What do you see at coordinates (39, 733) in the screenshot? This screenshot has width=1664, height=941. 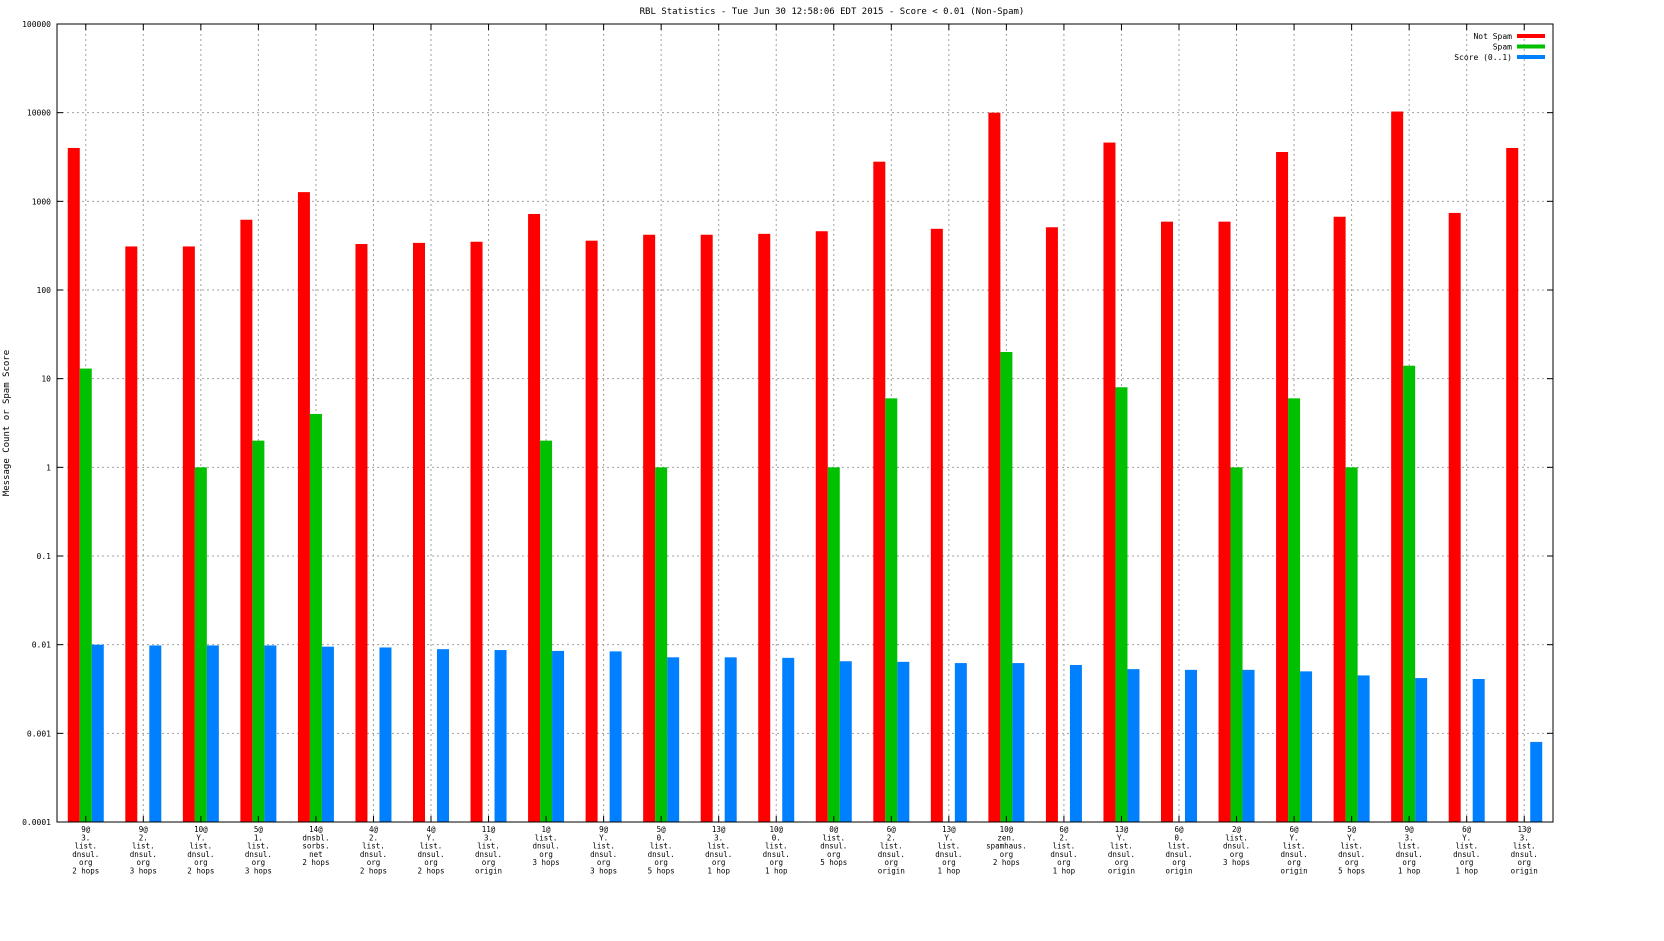 I see `y-tick-label: 0.001` at bounding box center [39, 733].